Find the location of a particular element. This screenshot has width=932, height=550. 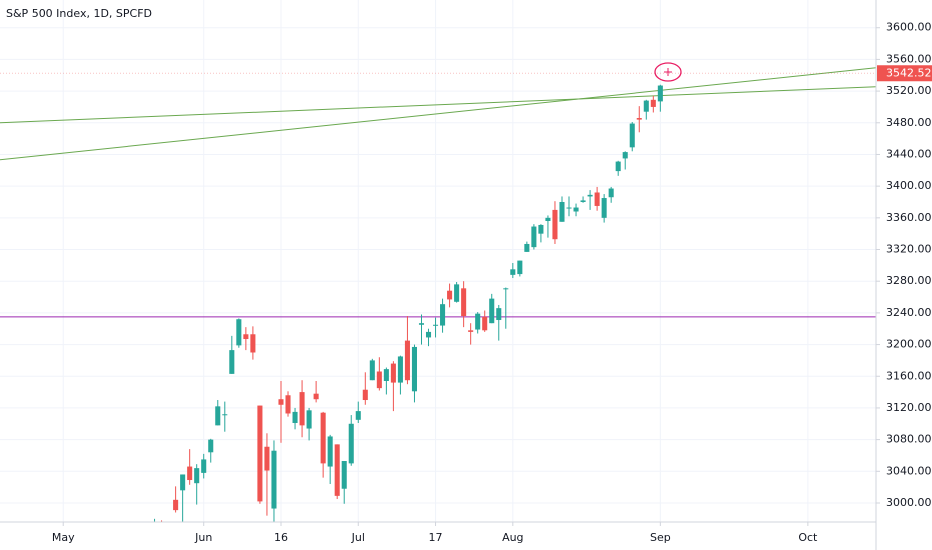

y-tick-label: 3600.00 is located at coordinates (909, 27).